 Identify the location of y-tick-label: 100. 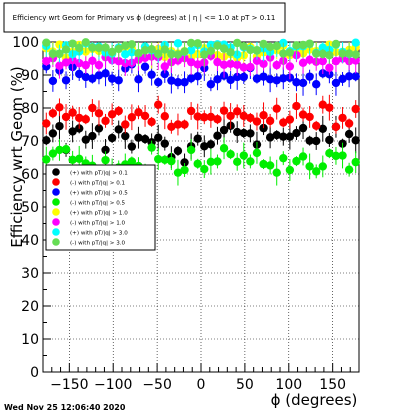
(25, 43).